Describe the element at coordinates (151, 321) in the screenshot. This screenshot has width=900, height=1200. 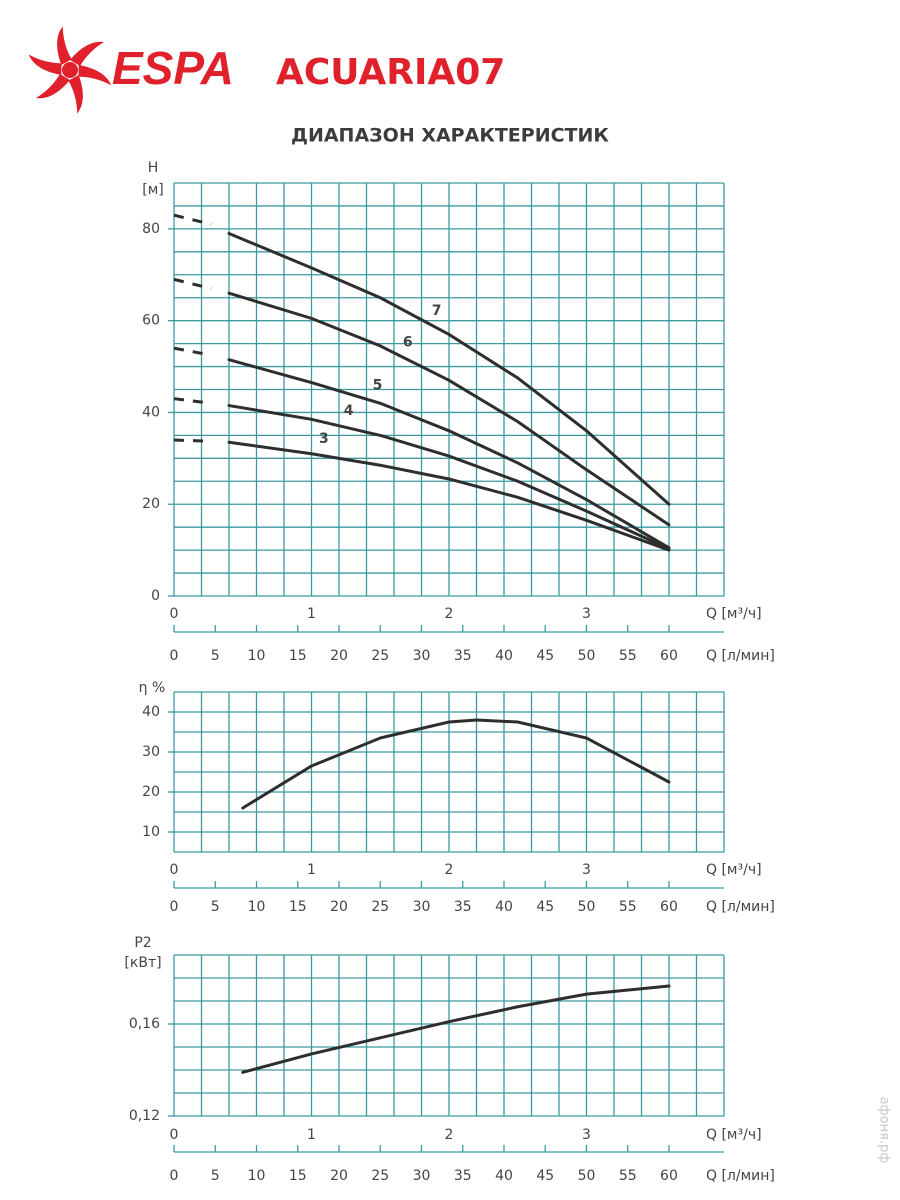
I see `y-tick-label: 60` at that location.